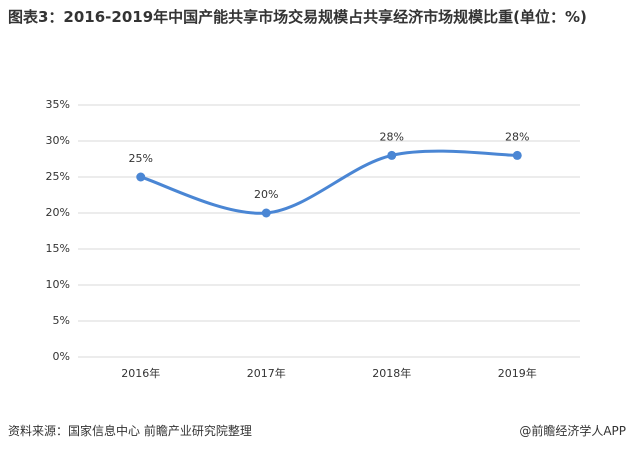  Describe the element at coordinates (61, 356) in the screenshot. I see `y-tick-label: 0%` at that location.